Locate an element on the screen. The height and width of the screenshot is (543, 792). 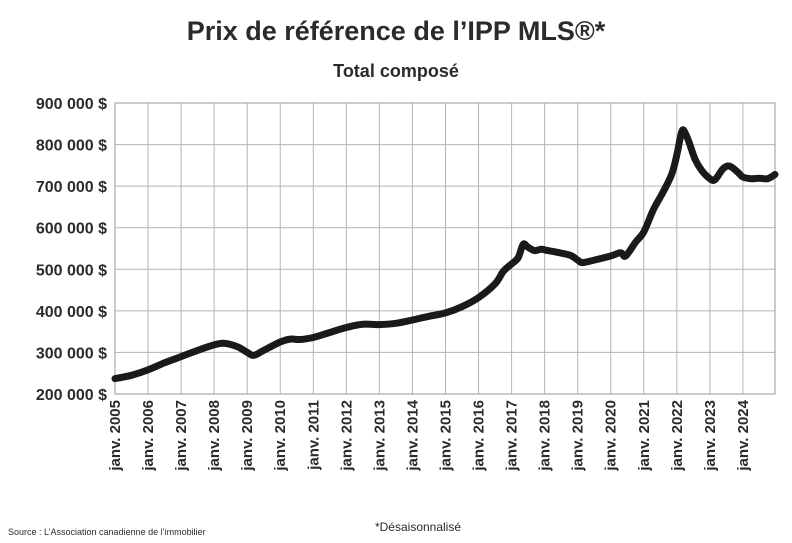
x-tick-label: janv. 2015 is located at coordinates (445, 436).